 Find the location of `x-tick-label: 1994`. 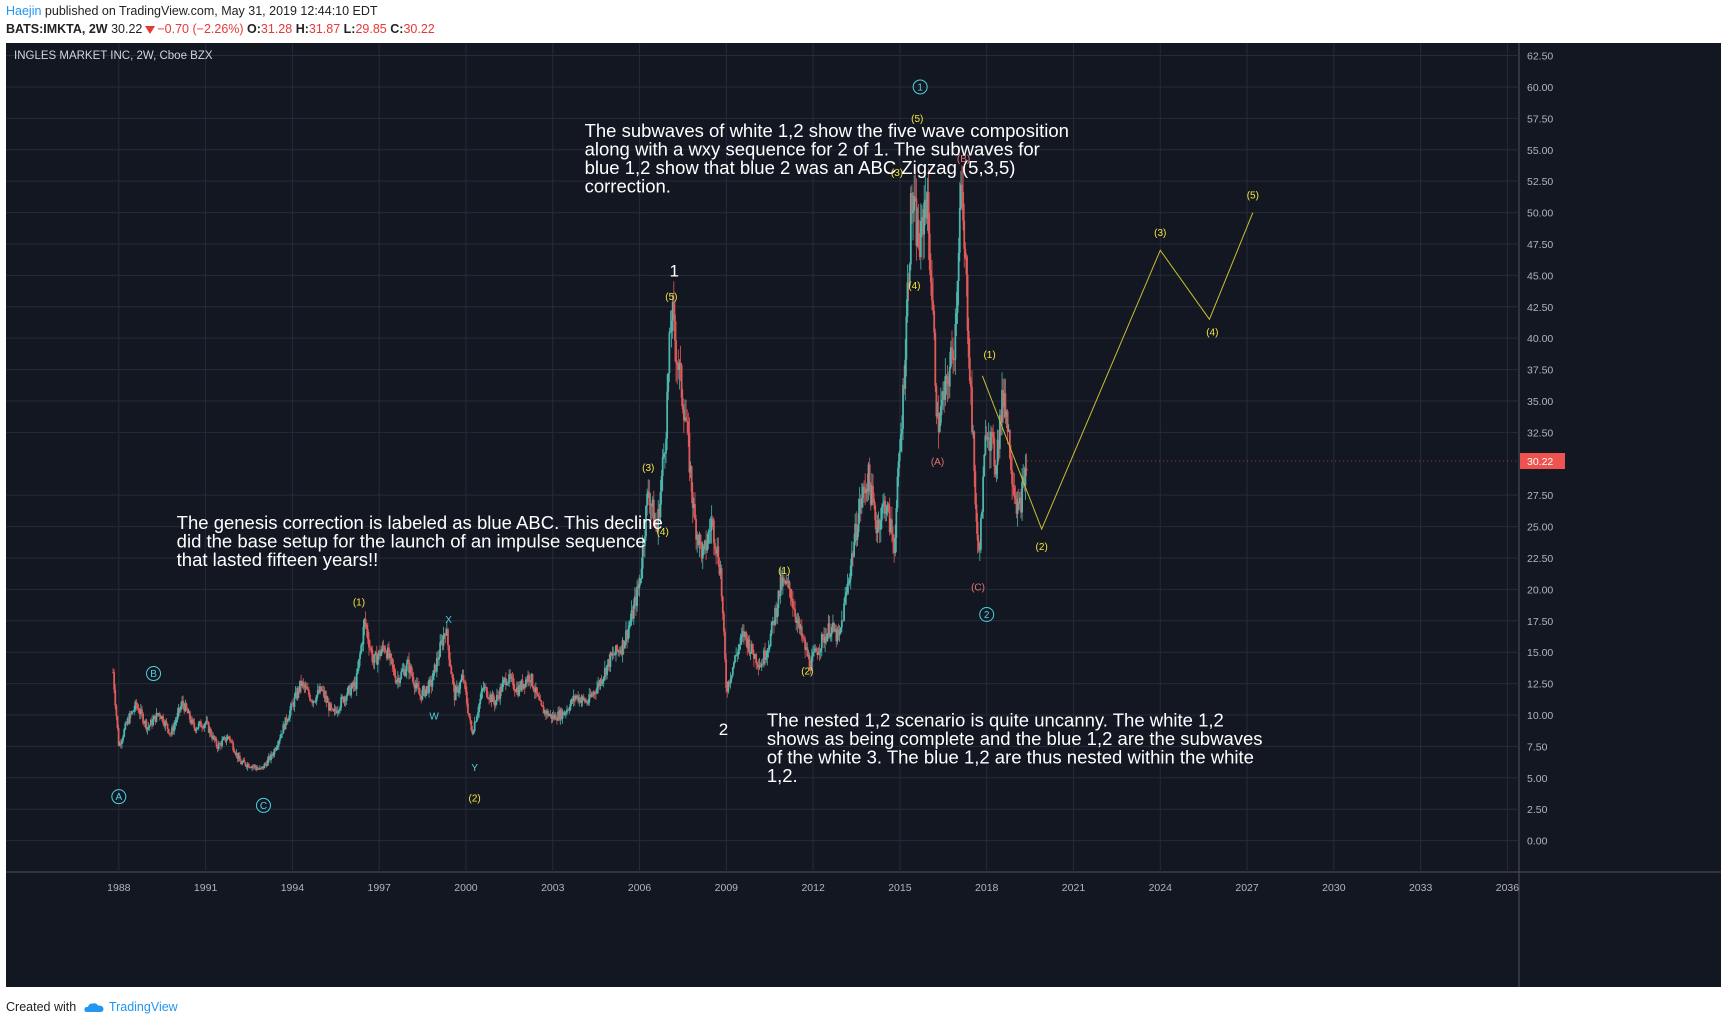

x-tick-label: 1994 is located at coordinates (293, 888).